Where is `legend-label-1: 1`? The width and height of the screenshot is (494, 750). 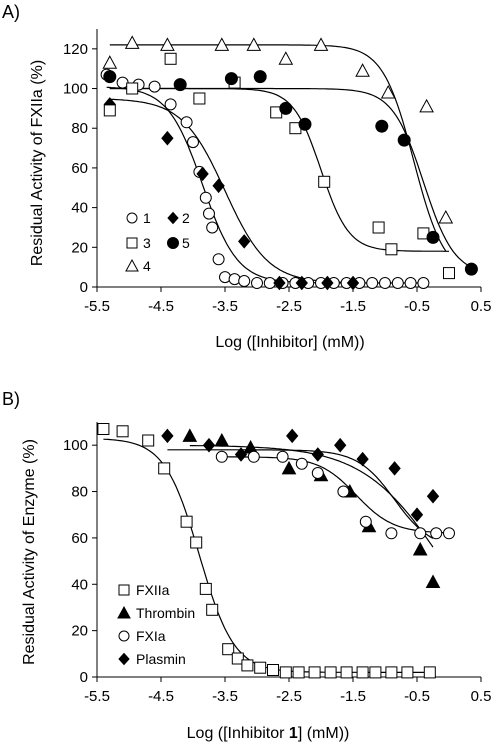
legend-label-1: 1 is located at coordinates (147, 218).